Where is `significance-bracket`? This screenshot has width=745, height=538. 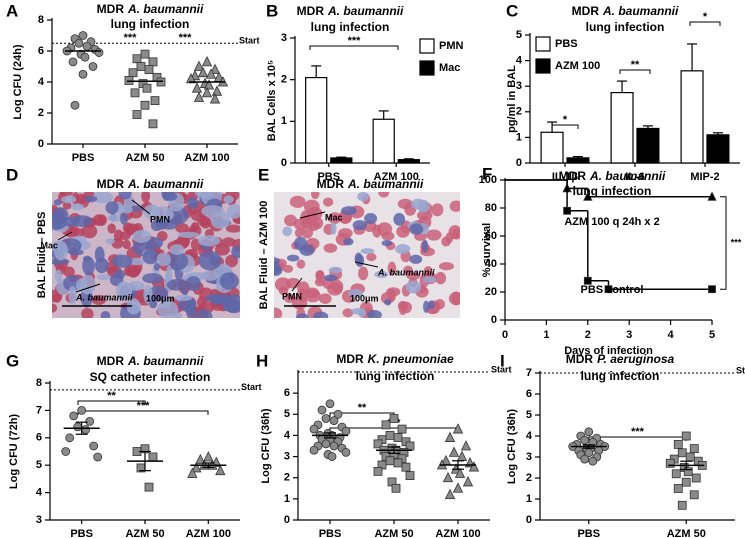
significance-bracket is located at coordinates (723, 243).